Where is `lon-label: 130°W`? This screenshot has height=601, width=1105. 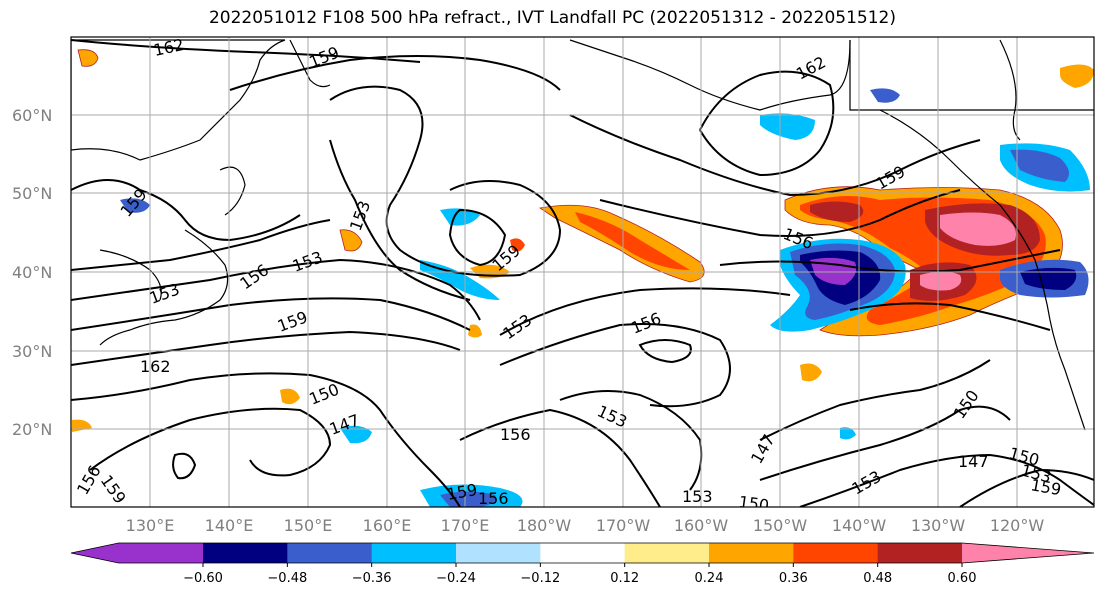
lon-label: 130°W is located at coordinates (938, 525).